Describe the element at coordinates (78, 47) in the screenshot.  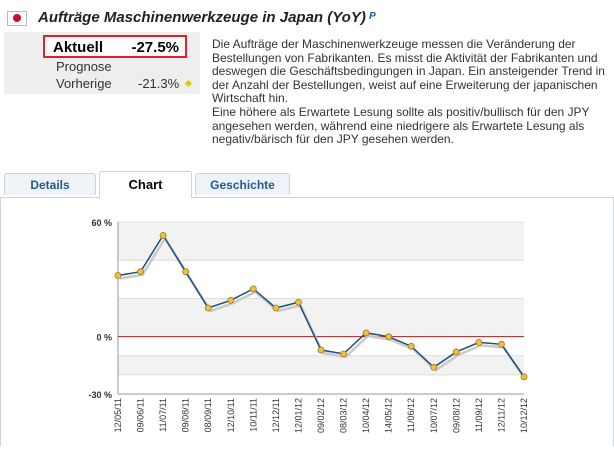
I see `current-label: Aktuell` at that location.